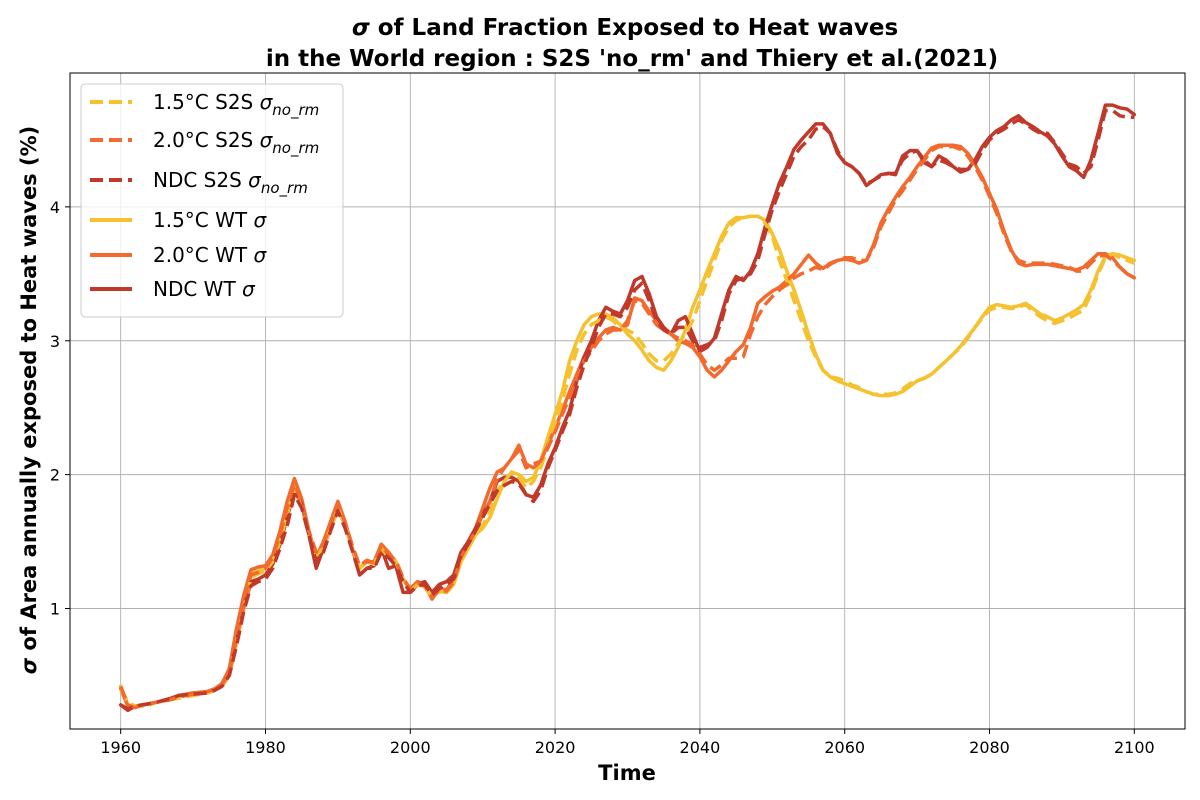 This screenshot has width=1200, height=800. What do you see at coordinates (197, 289) in the screenshot?
I see `legend-label-text: NDC WT` at bounding box center [197, 289].